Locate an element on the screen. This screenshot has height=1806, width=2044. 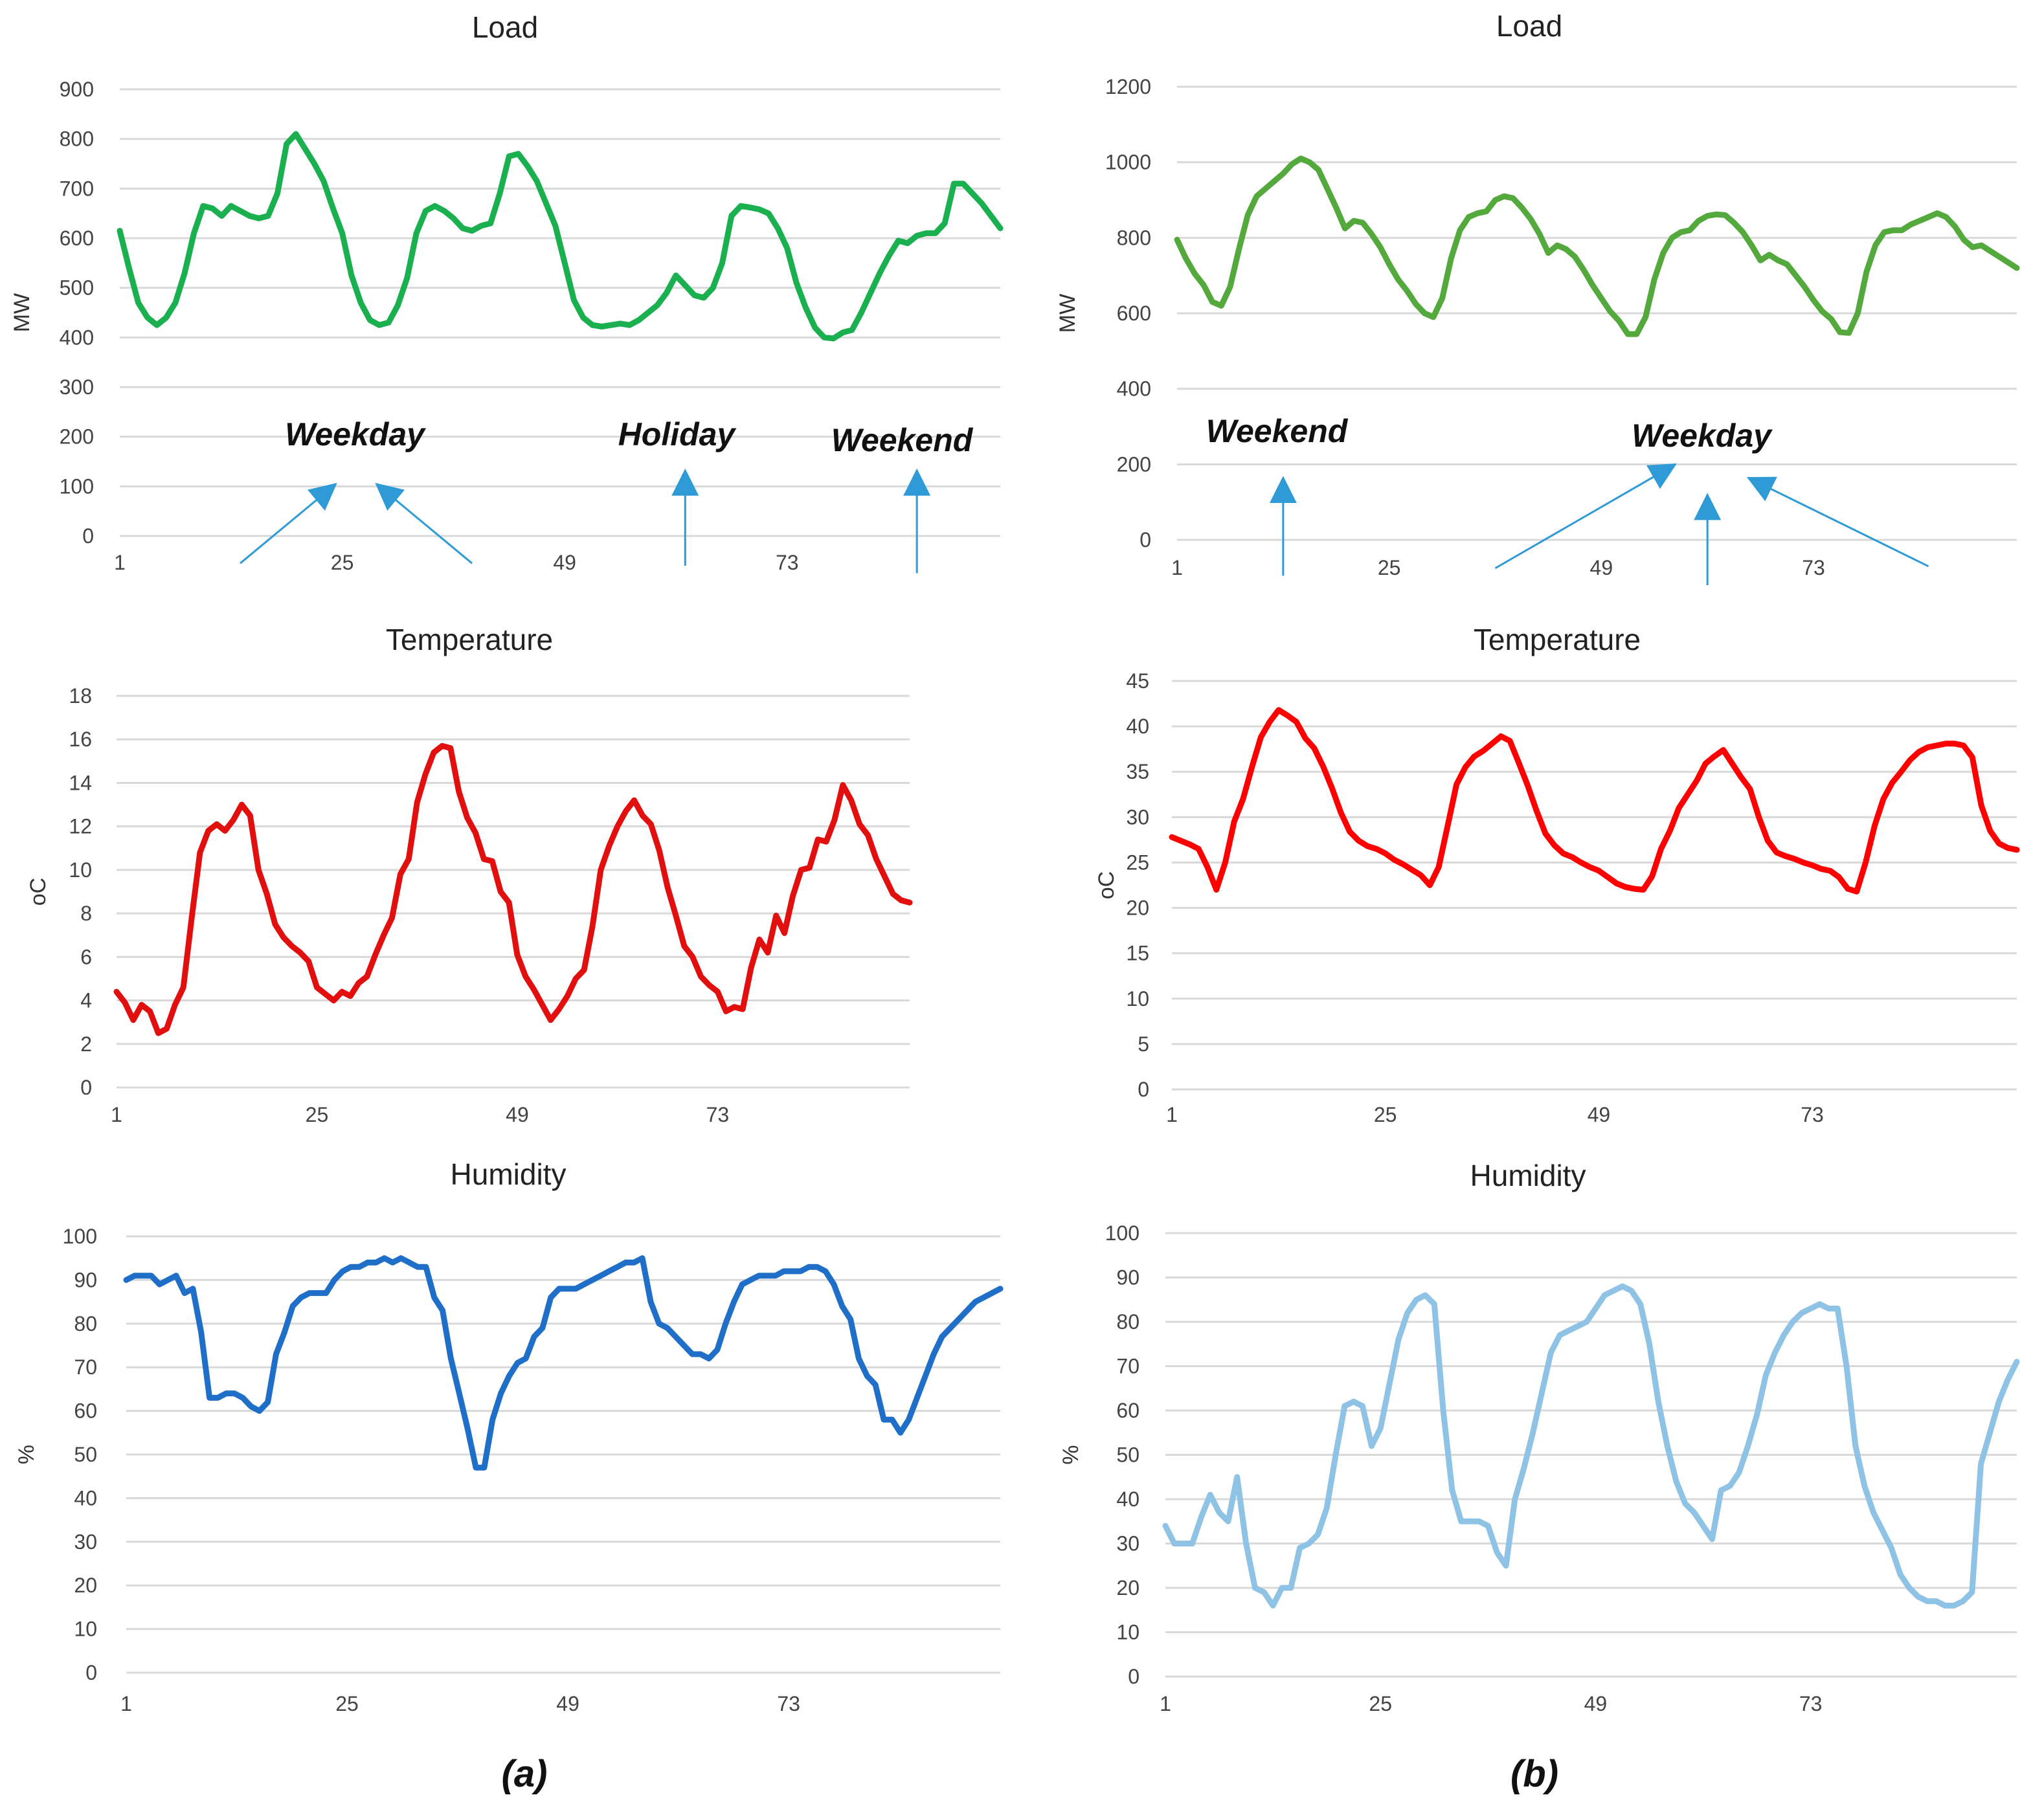
y-tick-label: 8 is located at coordinates (86, 914).